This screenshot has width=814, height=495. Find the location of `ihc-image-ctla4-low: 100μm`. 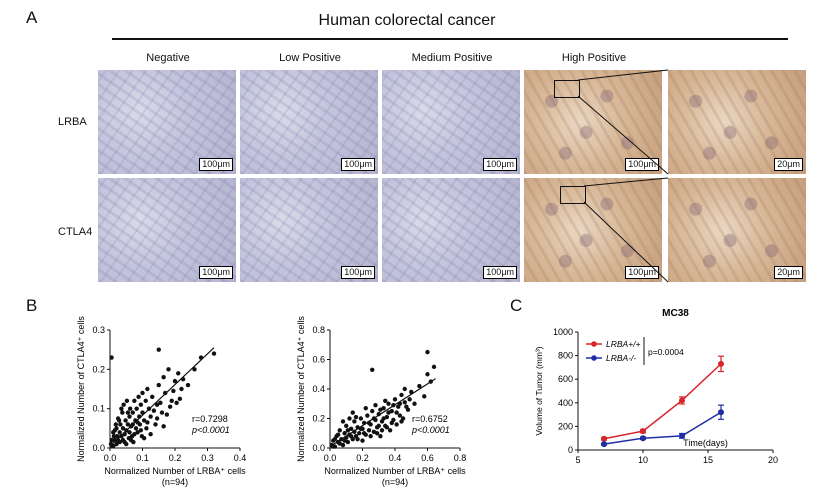

ihc-image-ctla4-low: 100μm is located at coordinates (309, 230).